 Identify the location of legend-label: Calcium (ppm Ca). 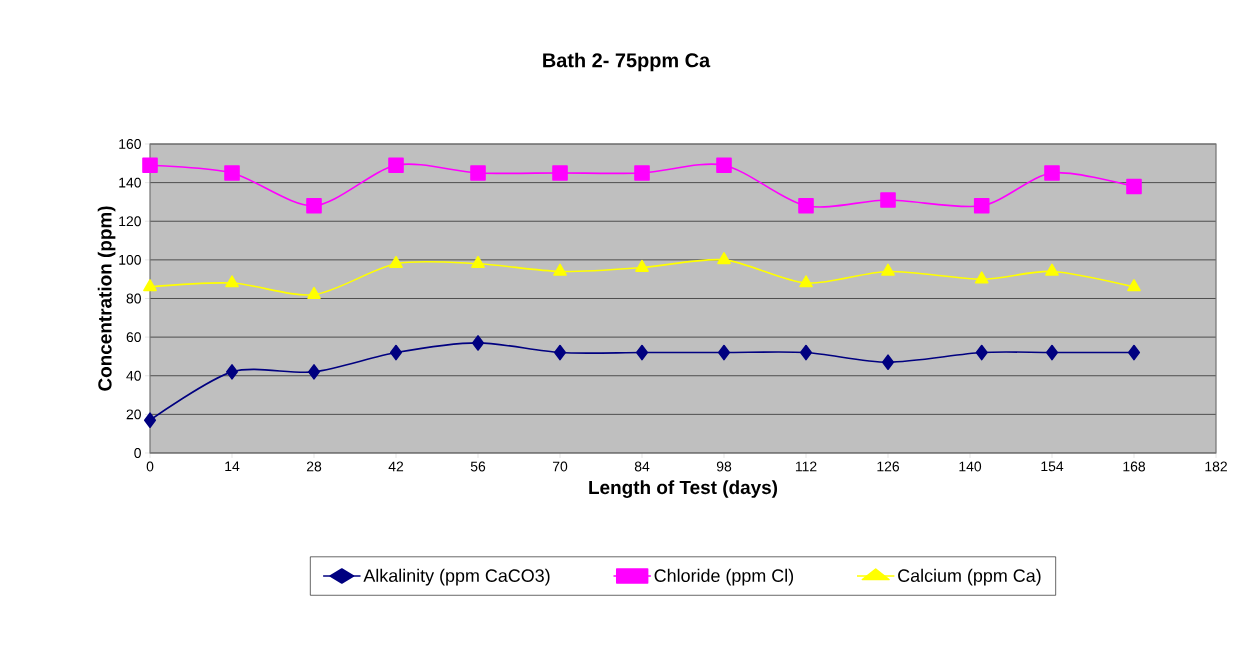
(969, 577).